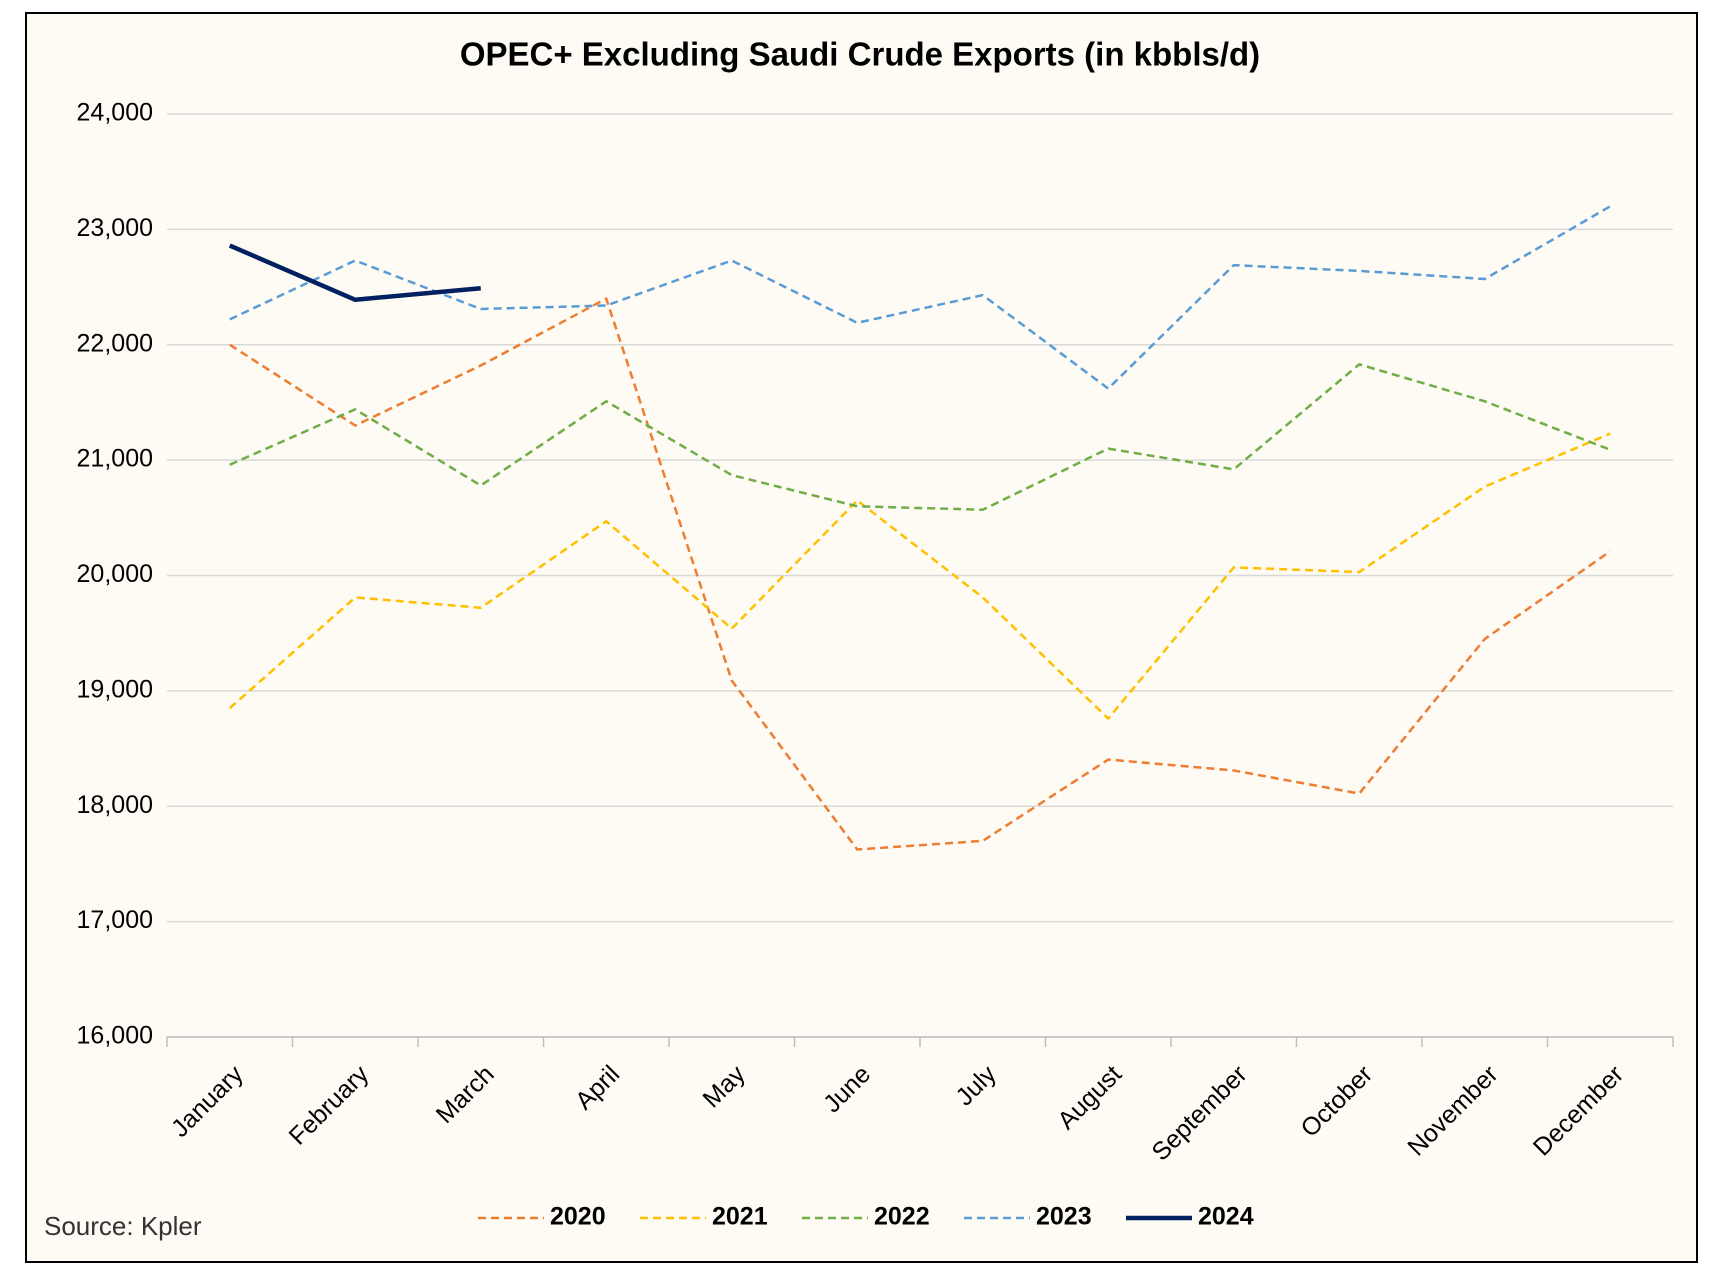  I want to click on y-tick-label: 17,000, so click(115, 920).